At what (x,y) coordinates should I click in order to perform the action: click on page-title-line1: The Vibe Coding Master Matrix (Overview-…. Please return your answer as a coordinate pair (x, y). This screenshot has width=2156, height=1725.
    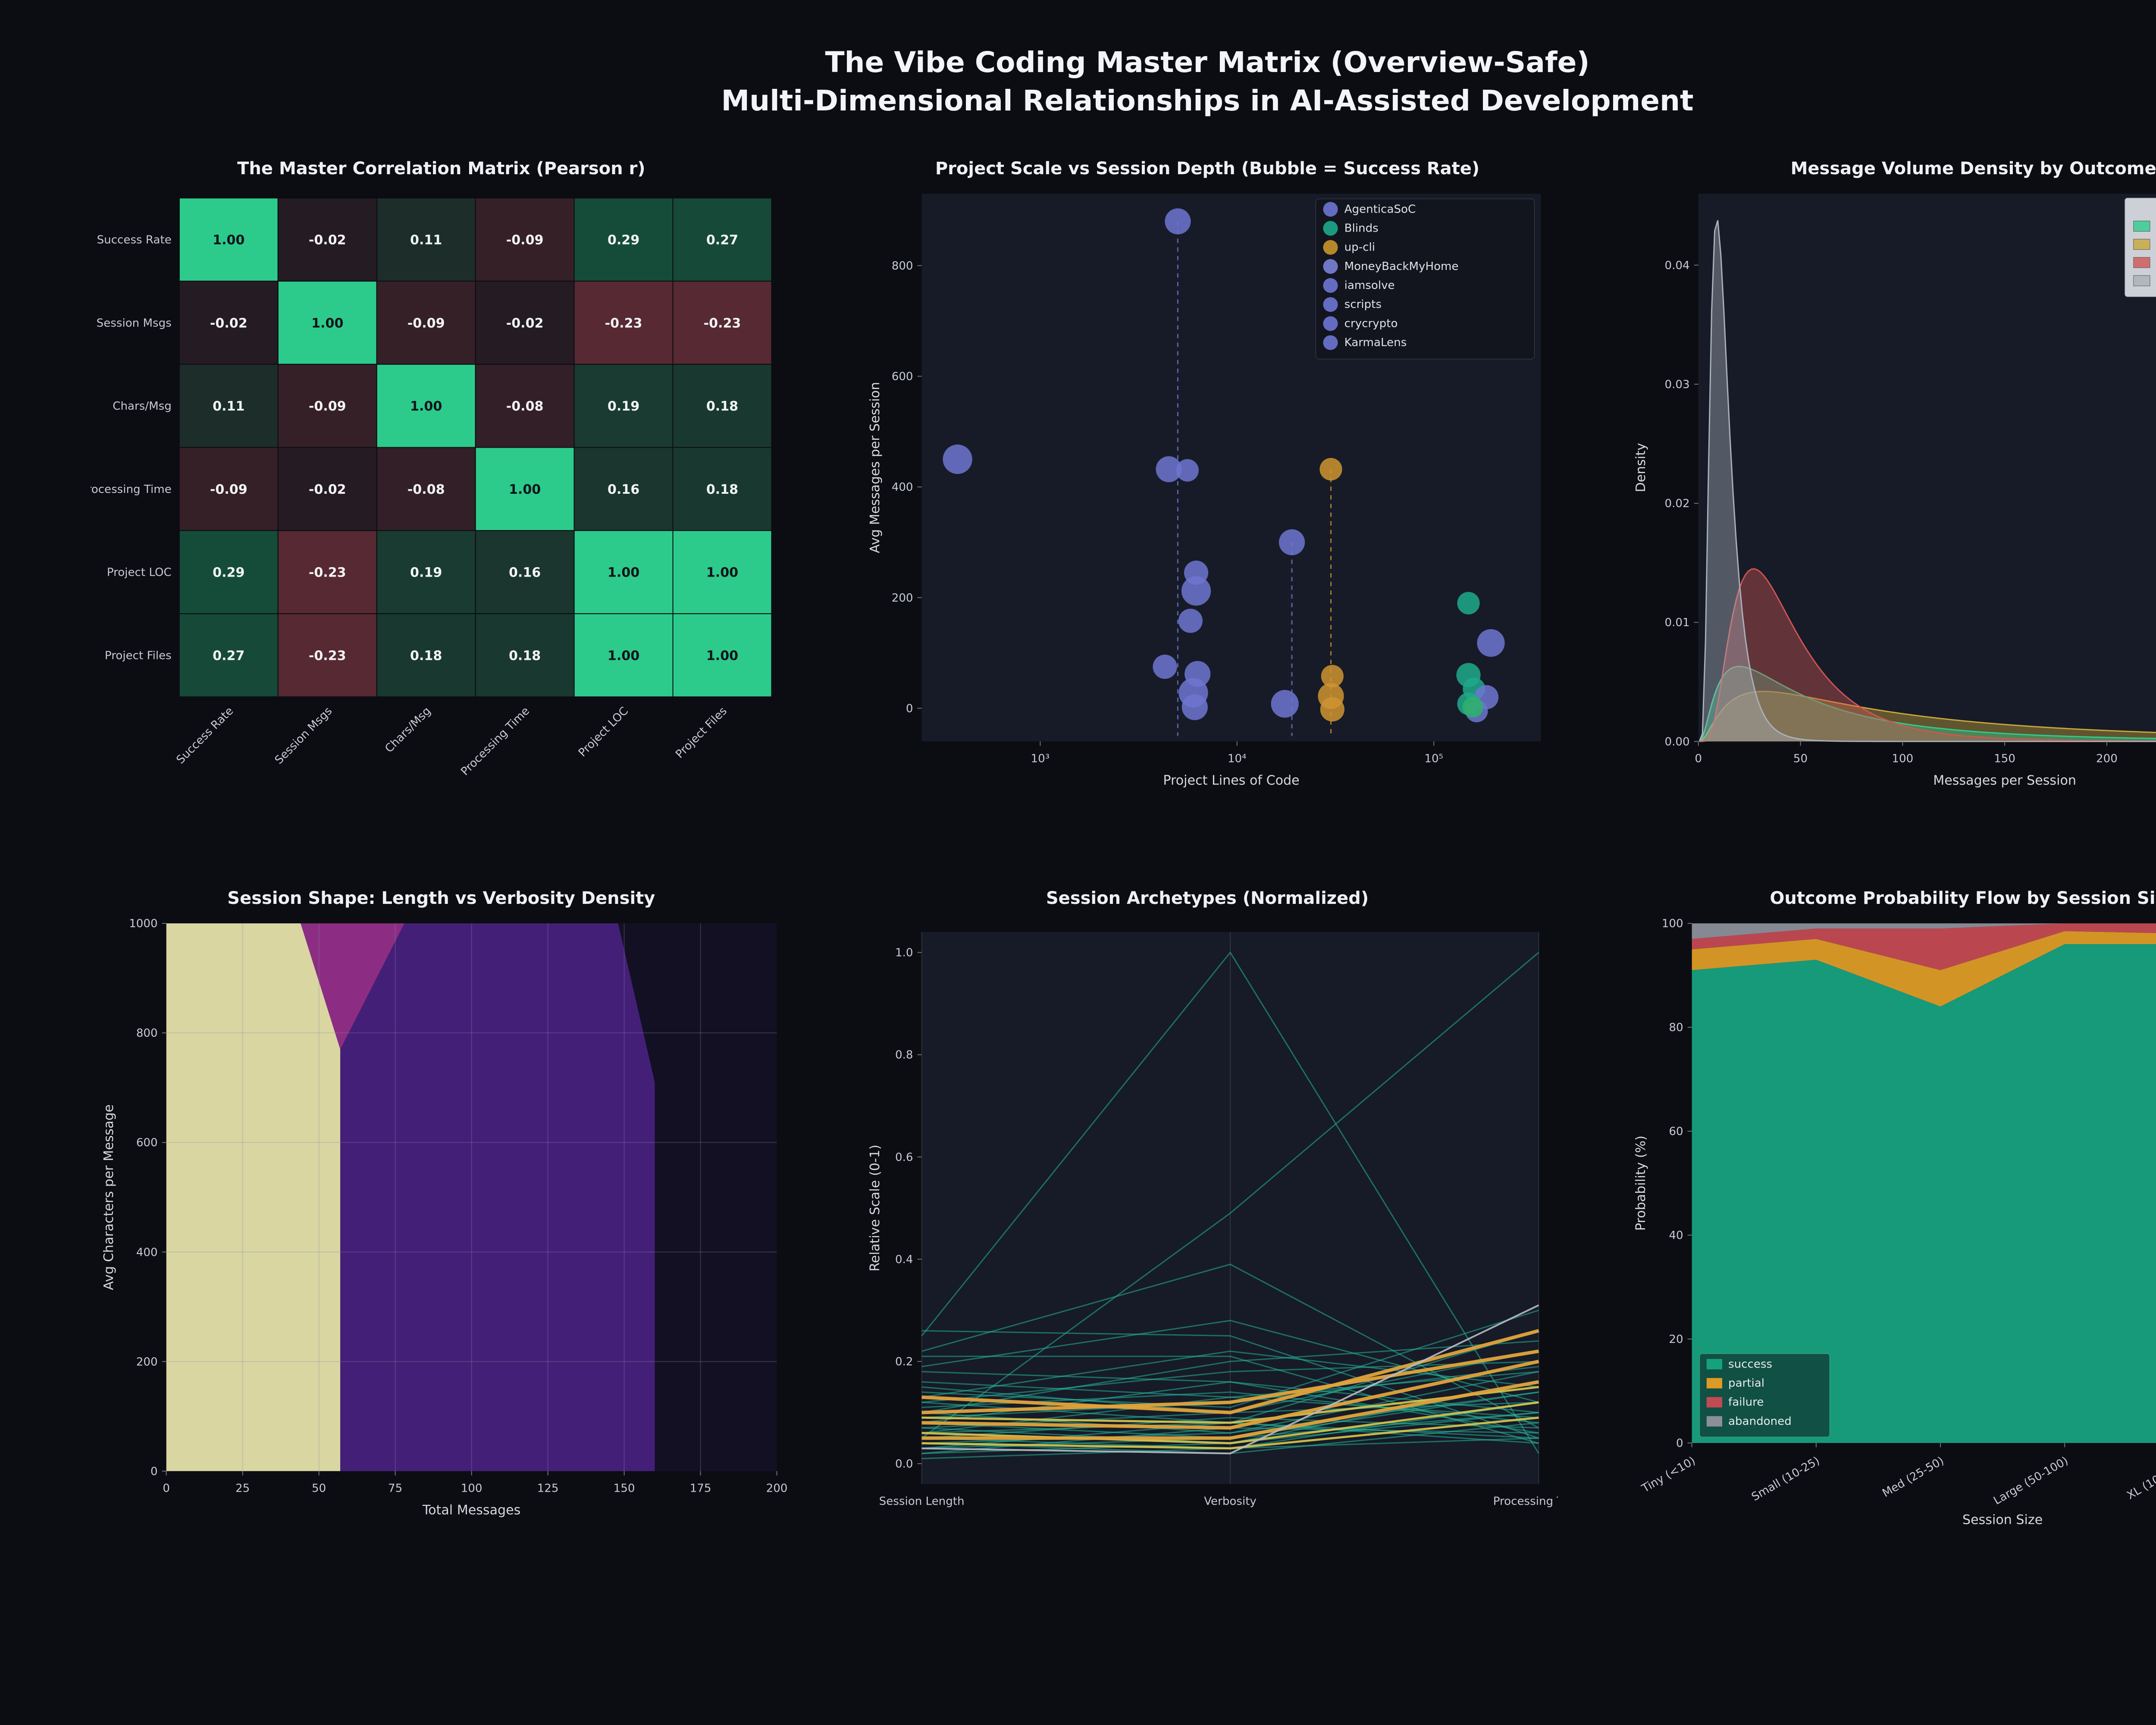
    Looking at the image, I should click on (1207, 63).